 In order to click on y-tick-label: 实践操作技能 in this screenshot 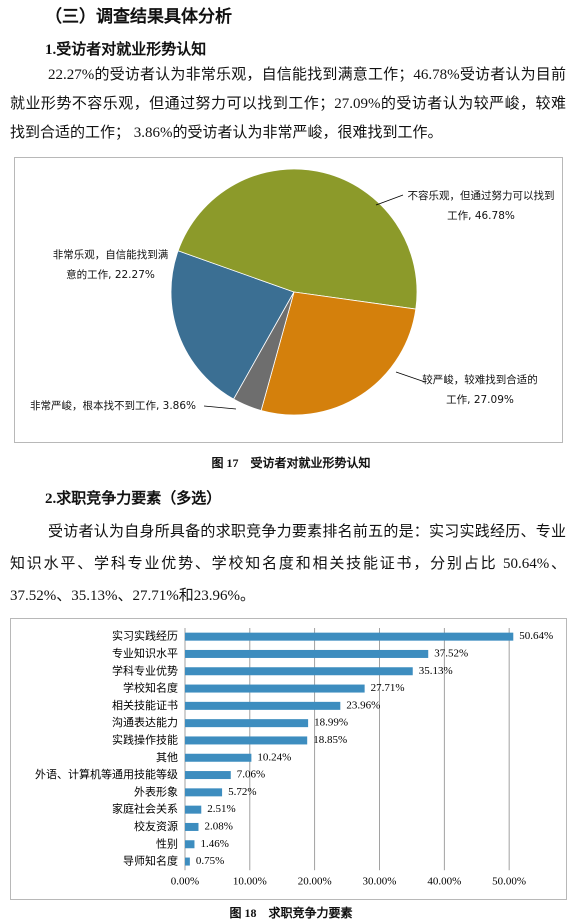, I will do `click(145, 739)`.